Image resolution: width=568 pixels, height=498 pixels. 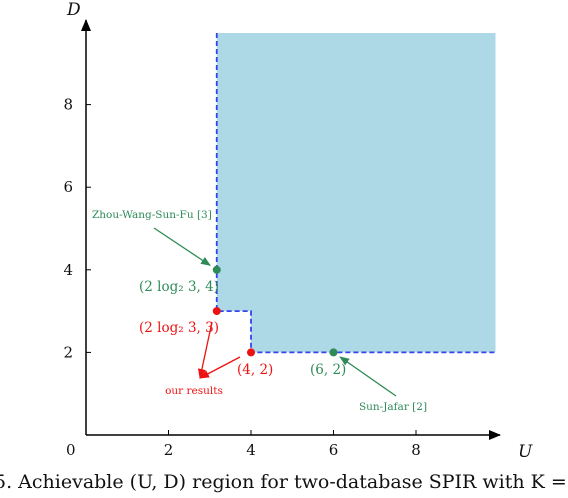 I want to click on y-axis-label: D, so click(x=73, y=10).